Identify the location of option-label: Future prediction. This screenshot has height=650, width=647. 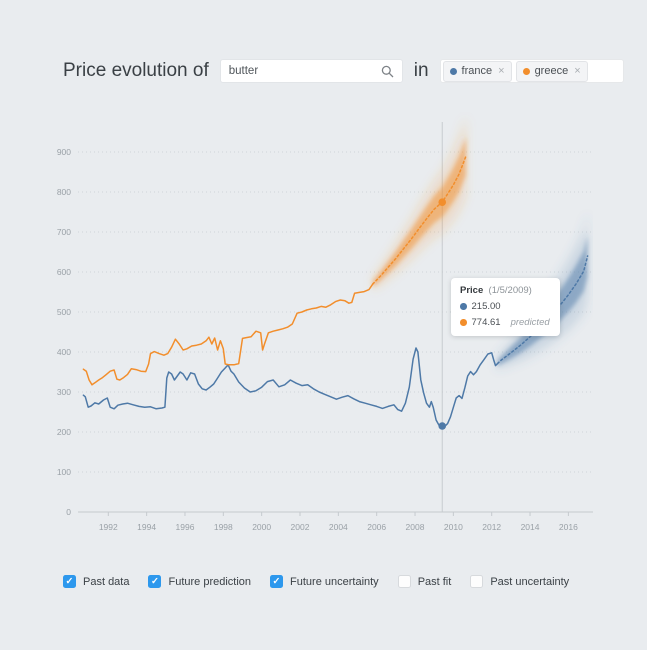
(210, 581).